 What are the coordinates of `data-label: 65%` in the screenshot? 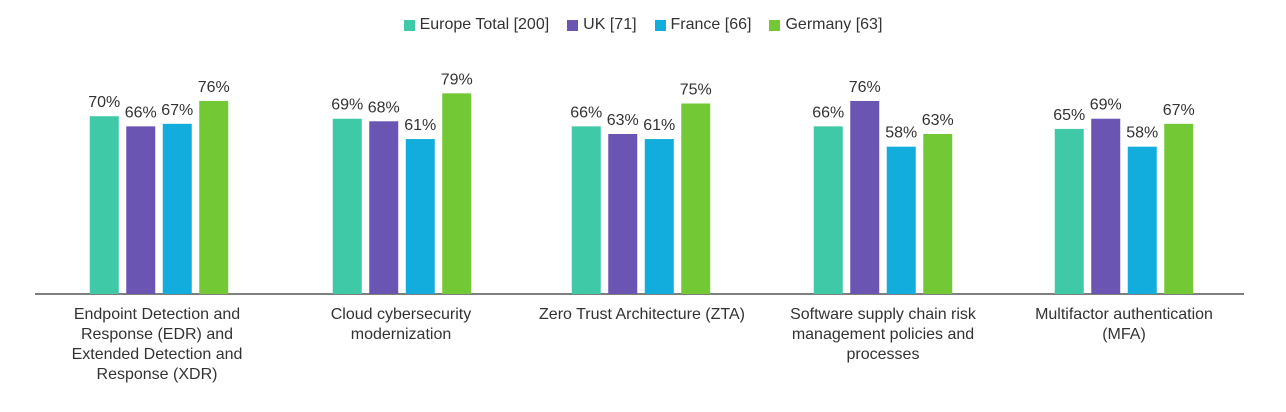 It's located at (1069, 115).